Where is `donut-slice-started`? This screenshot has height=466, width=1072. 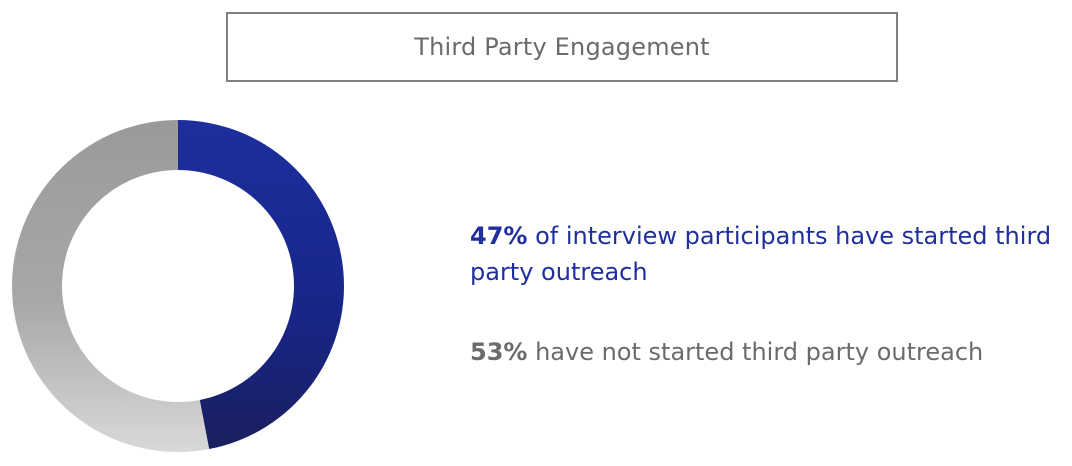
donut-slice-started is located at coordinates (261, 285).